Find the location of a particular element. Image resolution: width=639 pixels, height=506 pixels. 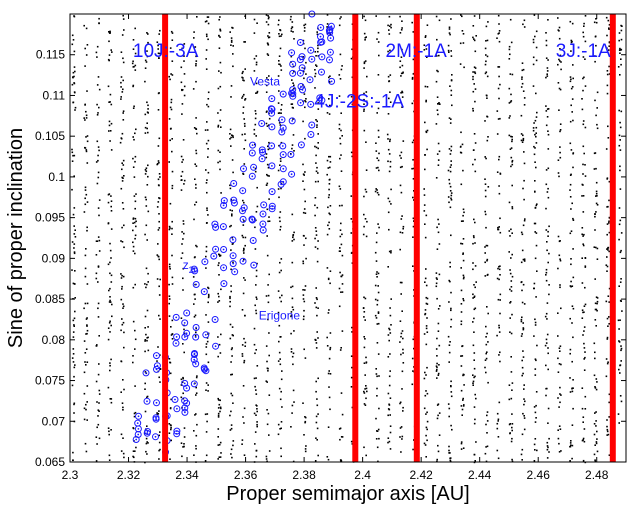

resonance-label: 10J:-3A is located at coordinates (166, 51).